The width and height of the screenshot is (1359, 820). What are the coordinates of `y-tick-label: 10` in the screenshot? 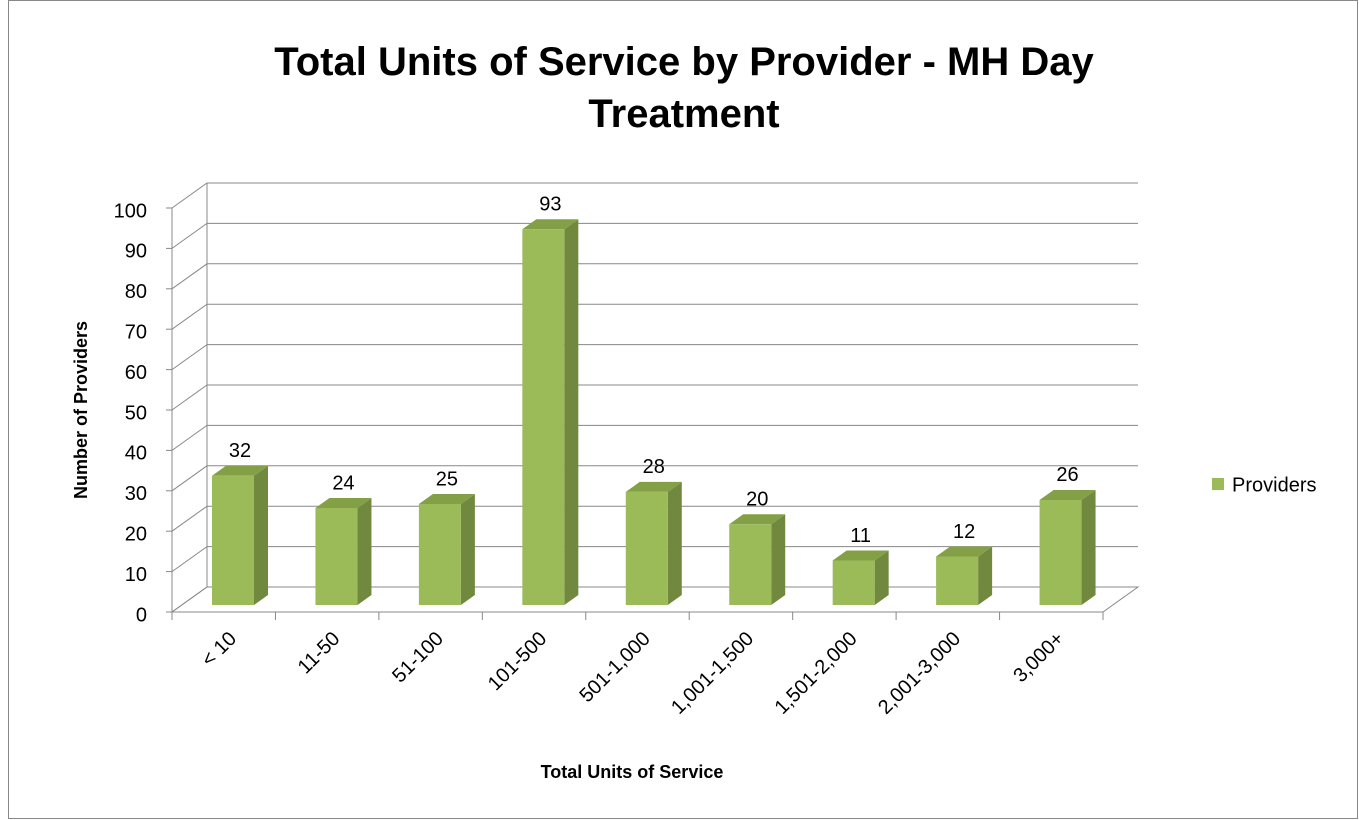 It's located at (136, 575).